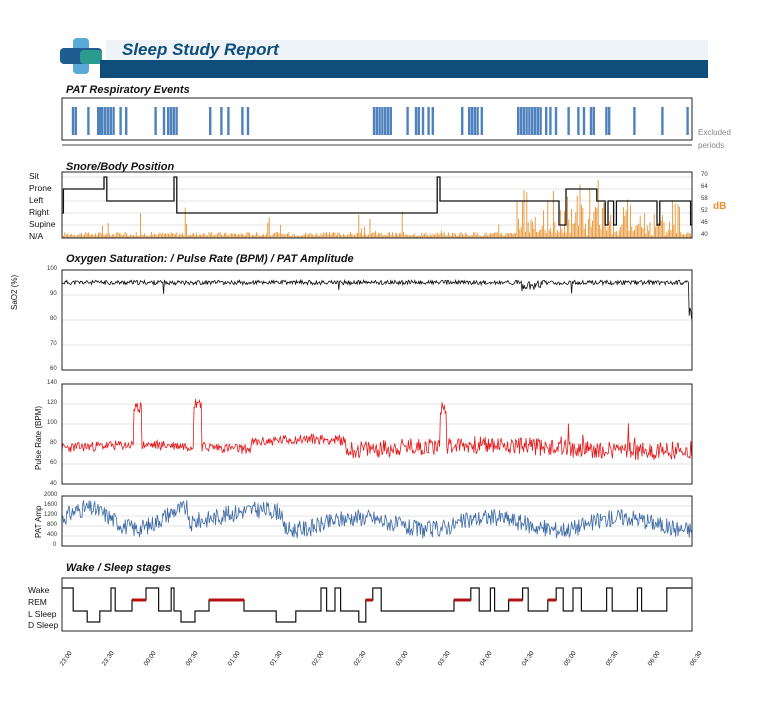  I want to click on db-tick-58: 58, so click(704, 199).